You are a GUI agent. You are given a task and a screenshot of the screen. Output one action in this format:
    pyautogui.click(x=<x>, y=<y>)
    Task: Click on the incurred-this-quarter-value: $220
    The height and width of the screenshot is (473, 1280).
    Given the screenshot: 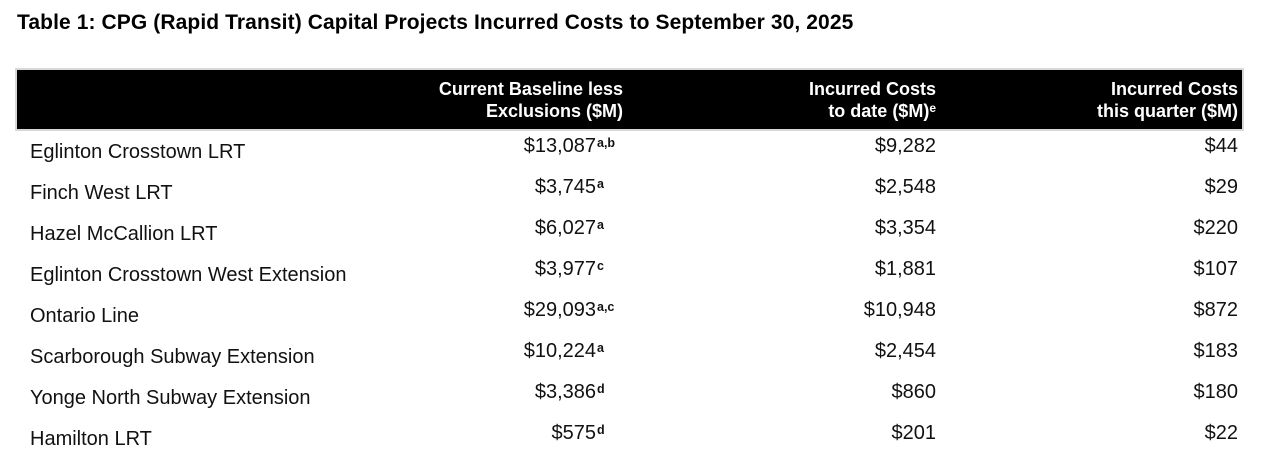 What is the action you would take?
    pyautogui.click(x=1216, y=228)
    